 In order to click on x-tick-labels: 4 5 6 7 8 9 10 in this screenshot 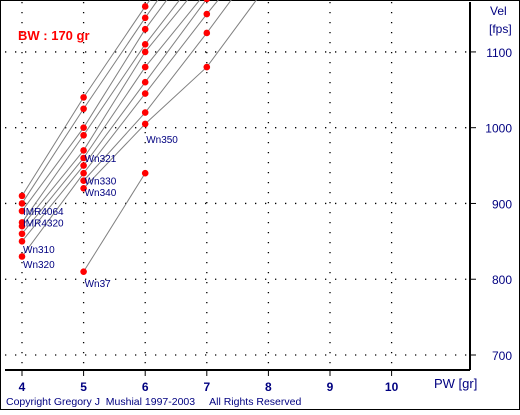, I will do `click(209, 382)`.